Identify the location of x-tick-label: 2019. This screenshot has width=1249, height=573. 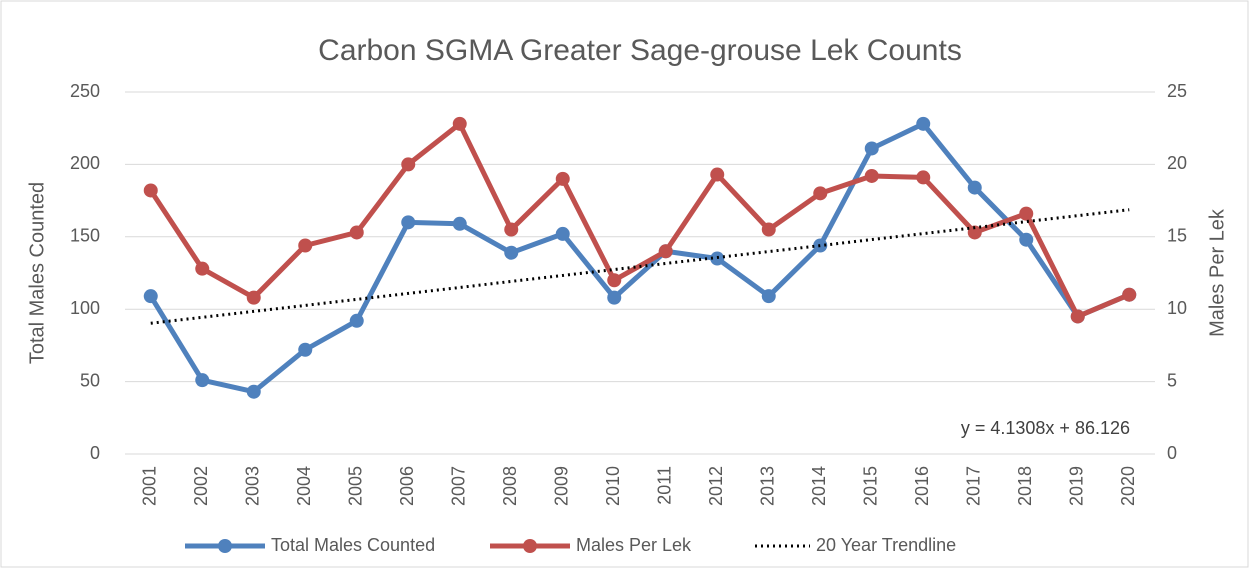
(1077, 486).